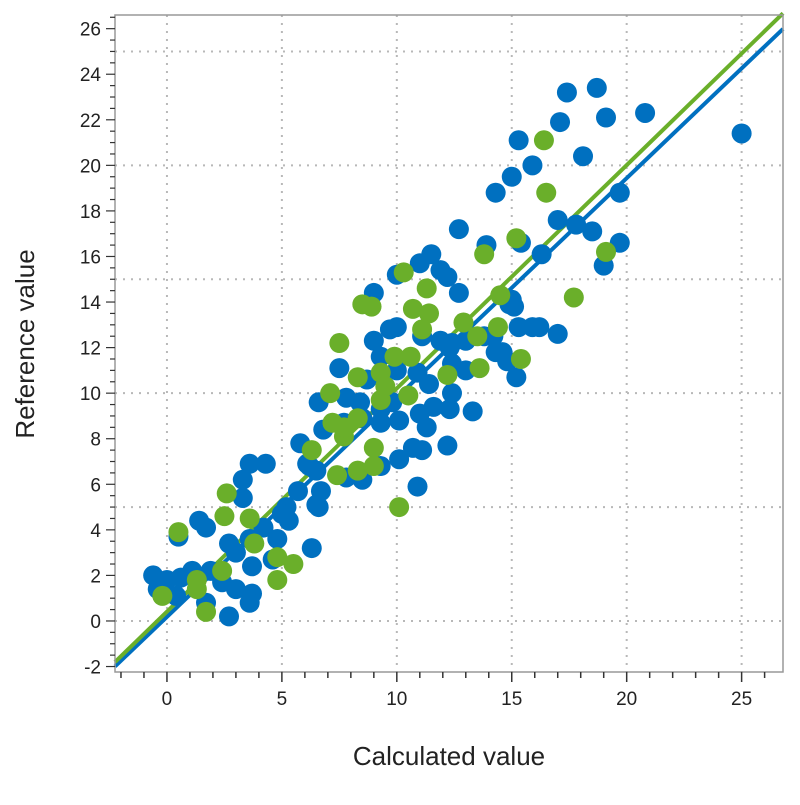 This screenshot has height=805, width=800. What do you see at coordinates (511, 699) in the screenshot?
I see `x-tick-label: 15` at bounding box center [511, 699].